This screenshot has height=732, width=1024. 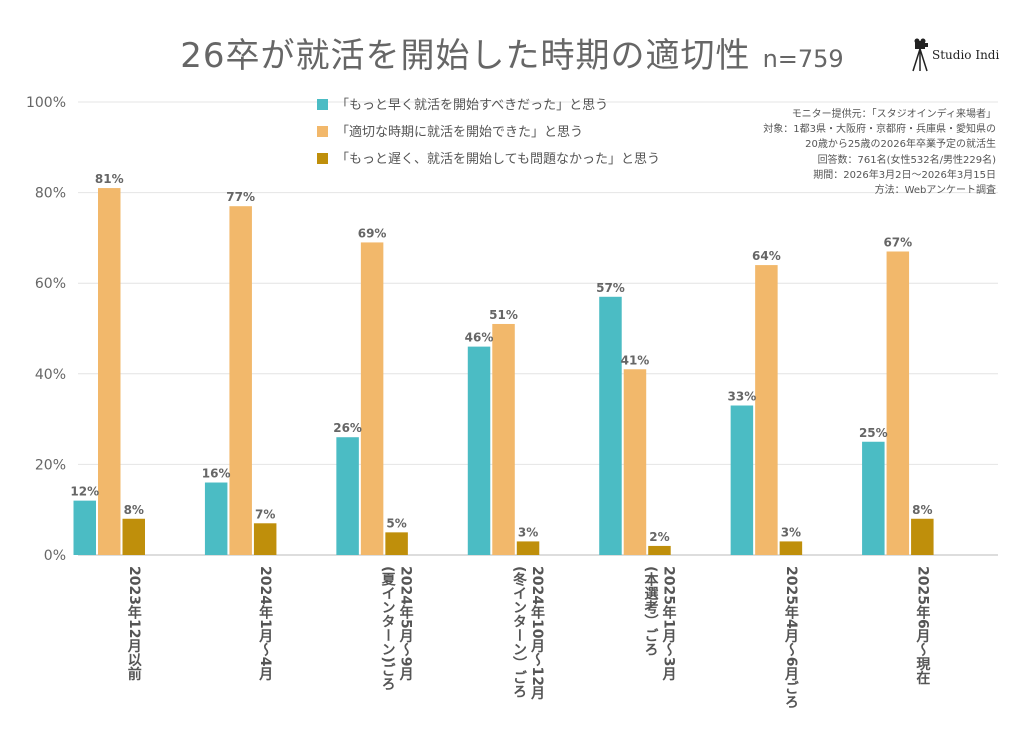 I want to click on studio-logo: Studio Indi, so click(x=954, y=55).